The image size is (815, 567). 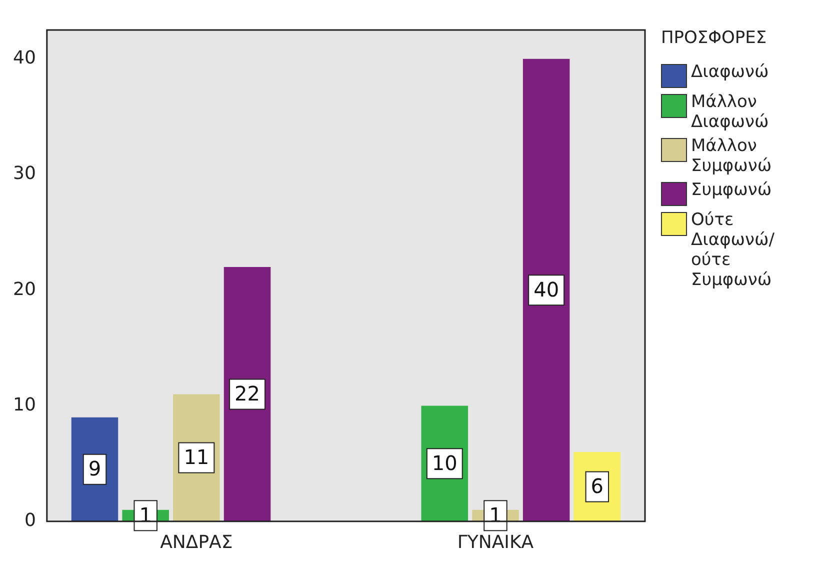 I want to click on legend-label: Μάλλον Συμφωνώ, so click(x=732, y=156).